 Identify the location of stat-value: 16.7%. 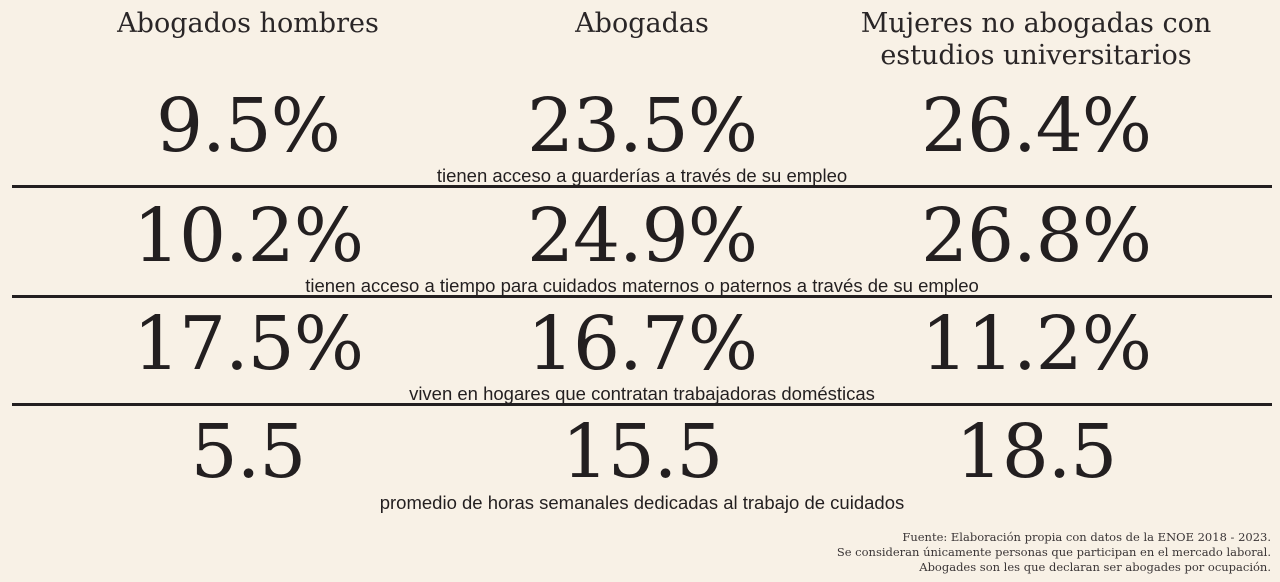
(642, 344).